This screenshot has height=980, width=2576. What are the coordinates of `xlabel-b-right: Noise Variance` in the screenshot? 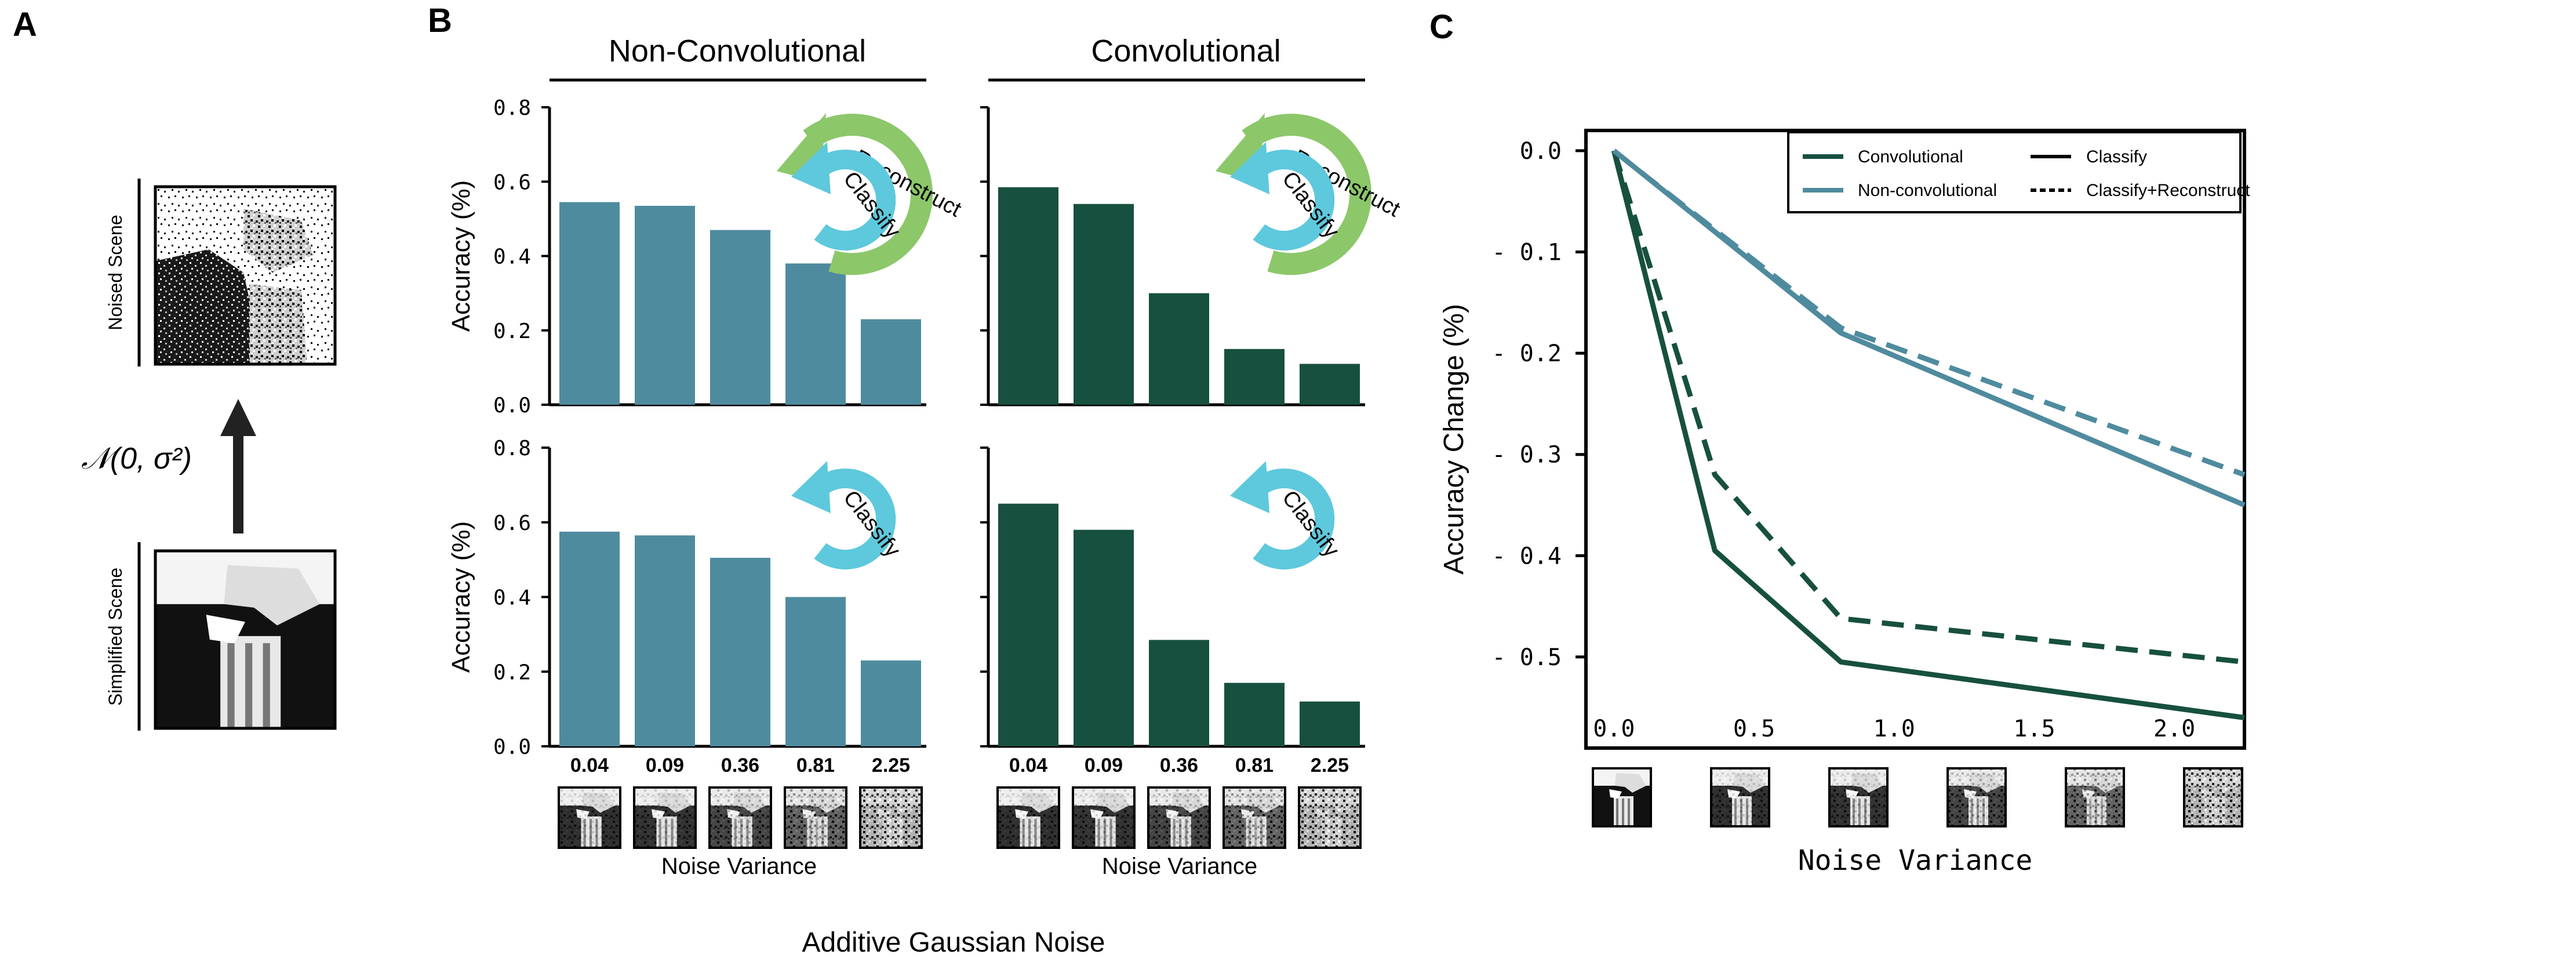 It's located at (1179, 866).